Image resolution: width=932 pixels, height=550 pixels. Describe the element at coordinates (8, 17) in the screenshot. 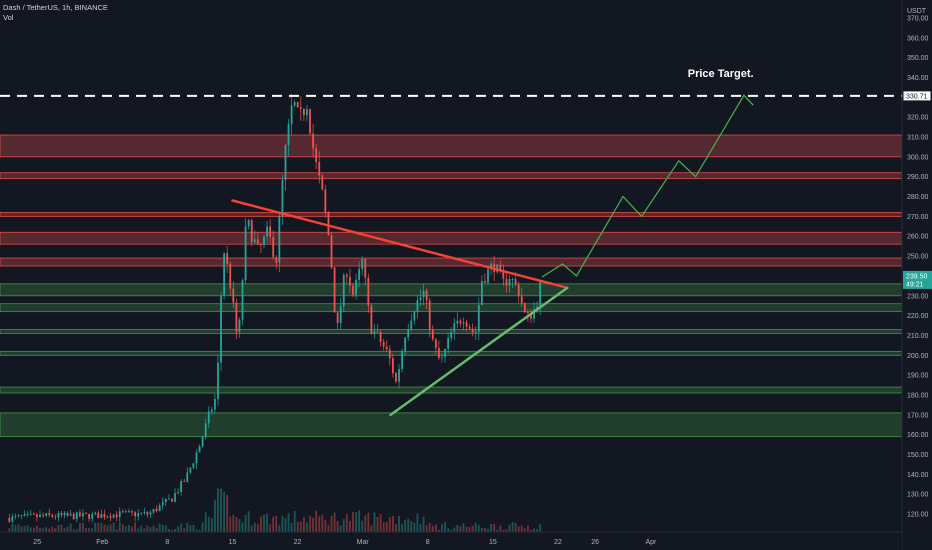

I see `volume-indicator-label: Vol` at that location.